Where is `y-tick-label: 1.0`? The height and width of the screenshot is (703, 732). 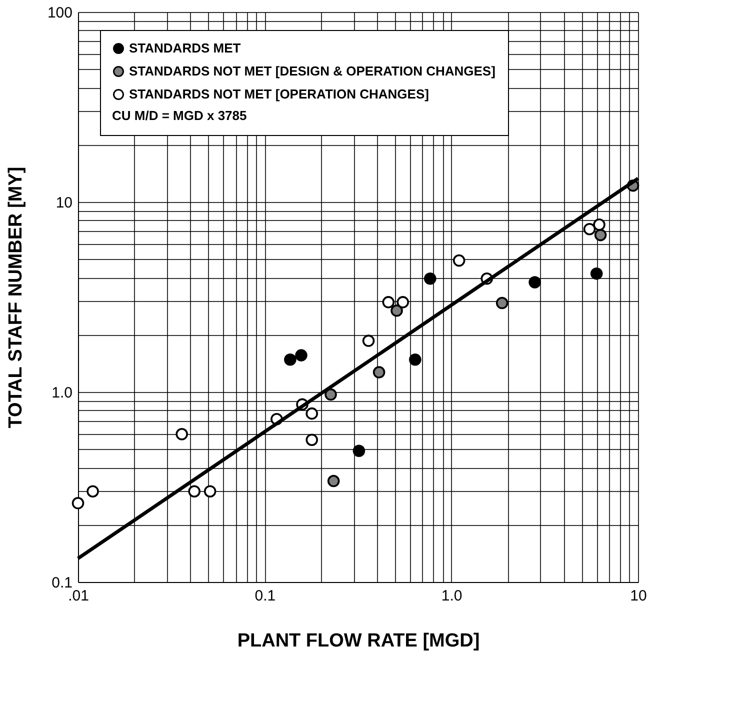 y-tick-label: 1.0 is located at coordinates (62, 393).